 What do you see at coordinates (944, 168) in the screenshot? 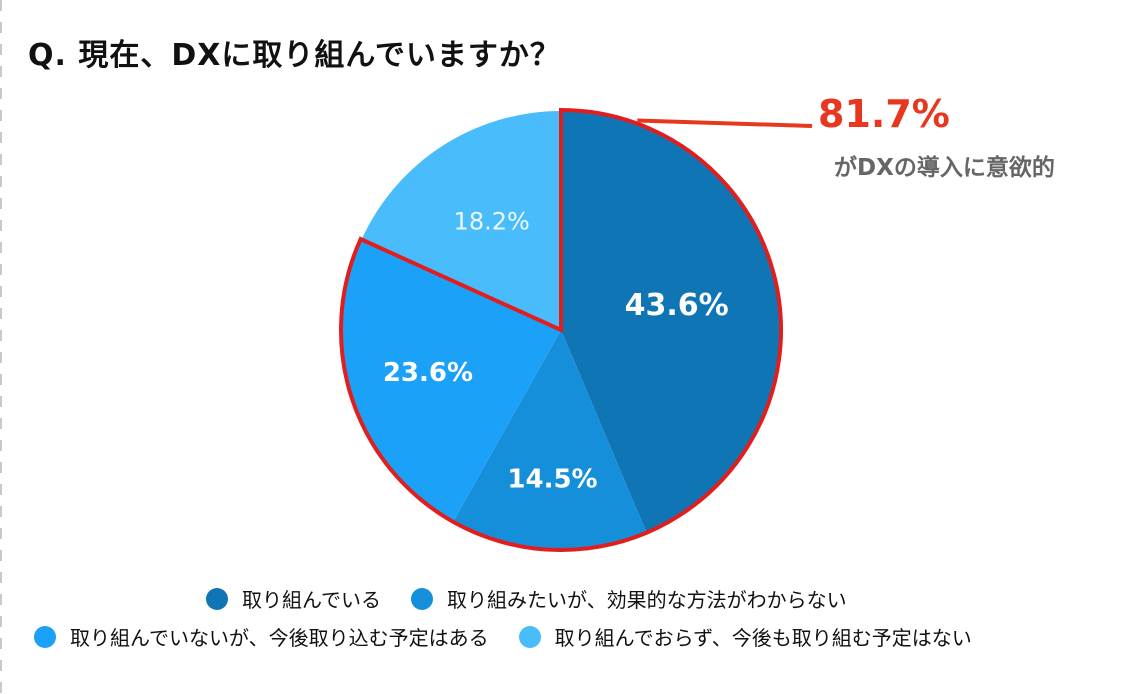
I see `callout-text: がDXの導入に意欲的` at bounding box center [944, 168].